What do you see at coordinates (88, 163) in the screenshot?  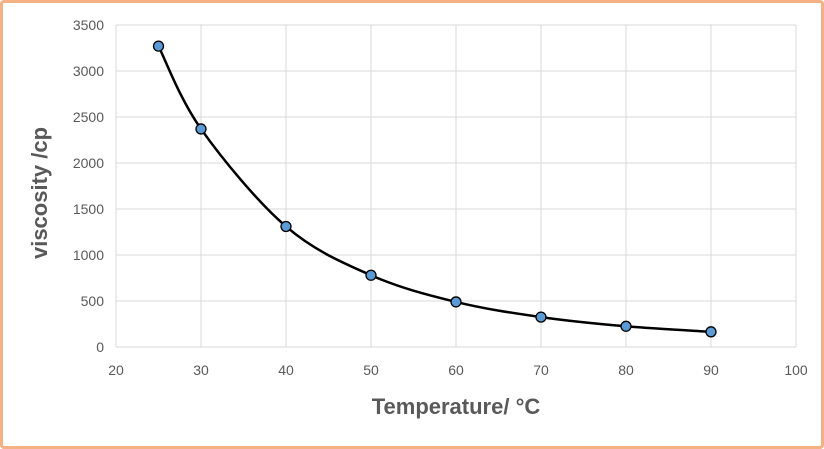 I see `y-tick-label: 2000` at bounding box center [88, 163].